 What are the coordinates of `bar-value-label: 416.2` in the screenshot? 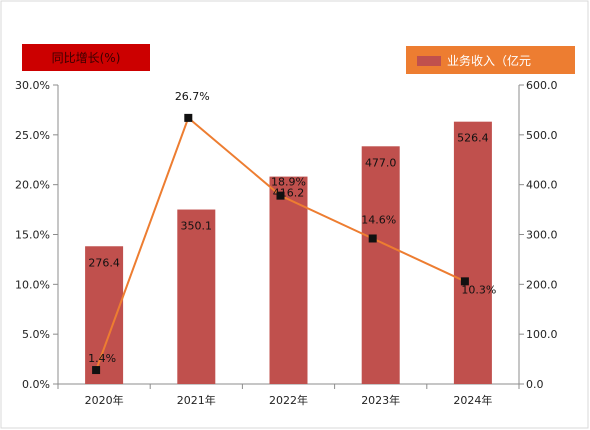 It's located at (289, 193).